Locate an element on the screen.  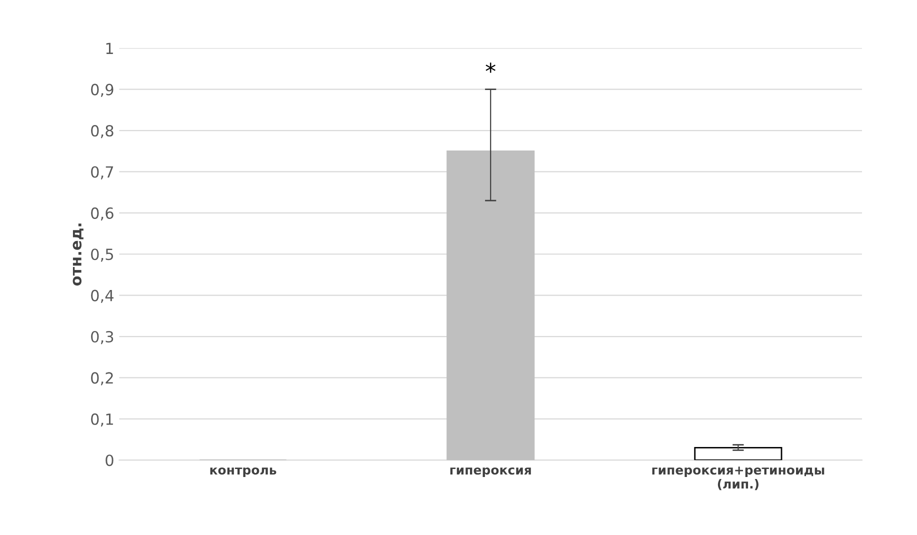
y-tick-label: 0,1 is located at coordinates (102, 419).